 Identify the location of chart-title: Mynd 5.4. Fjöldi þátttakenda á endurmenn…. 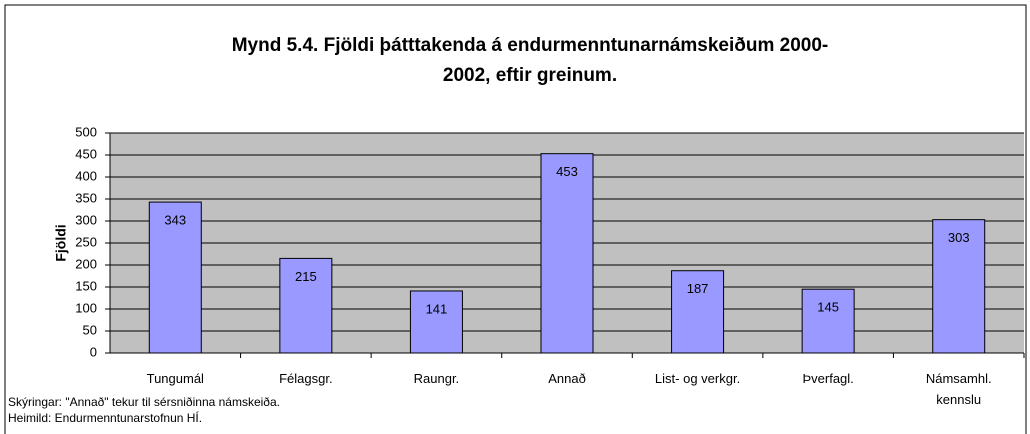
(530, 45).